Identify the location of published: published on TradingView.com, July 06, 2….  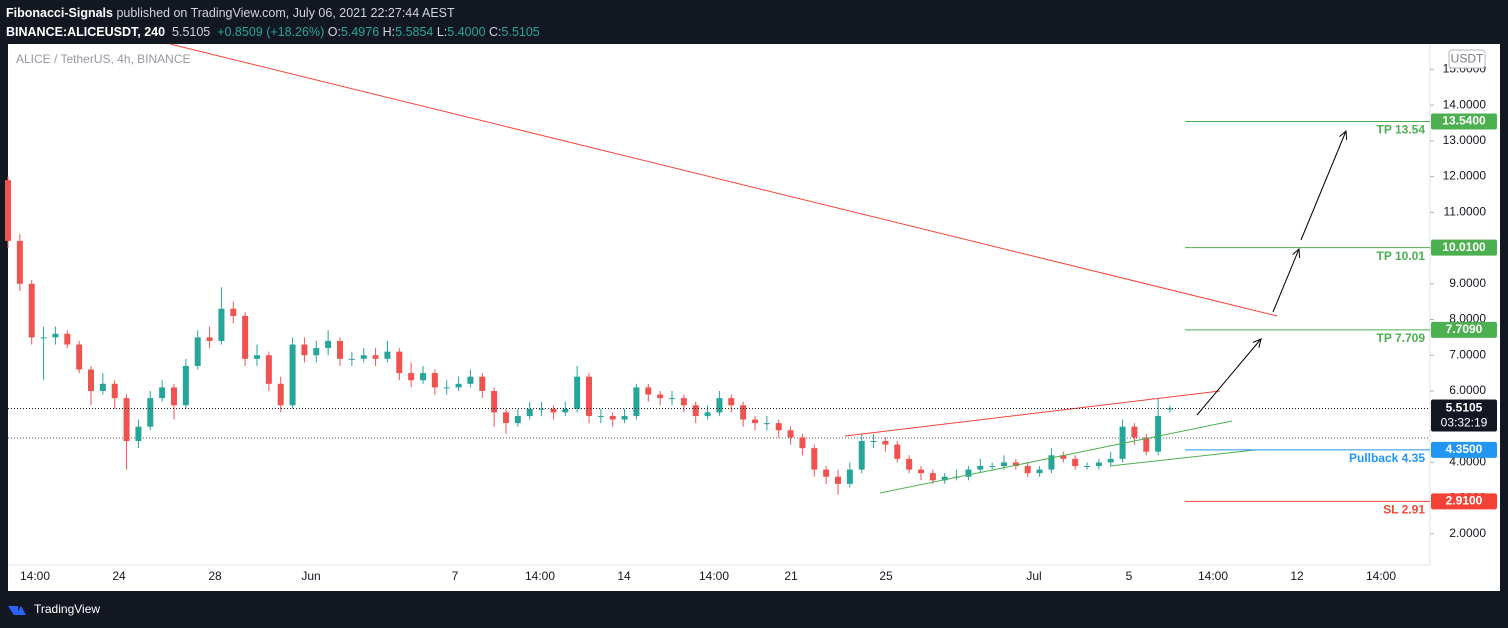
(285, 13).